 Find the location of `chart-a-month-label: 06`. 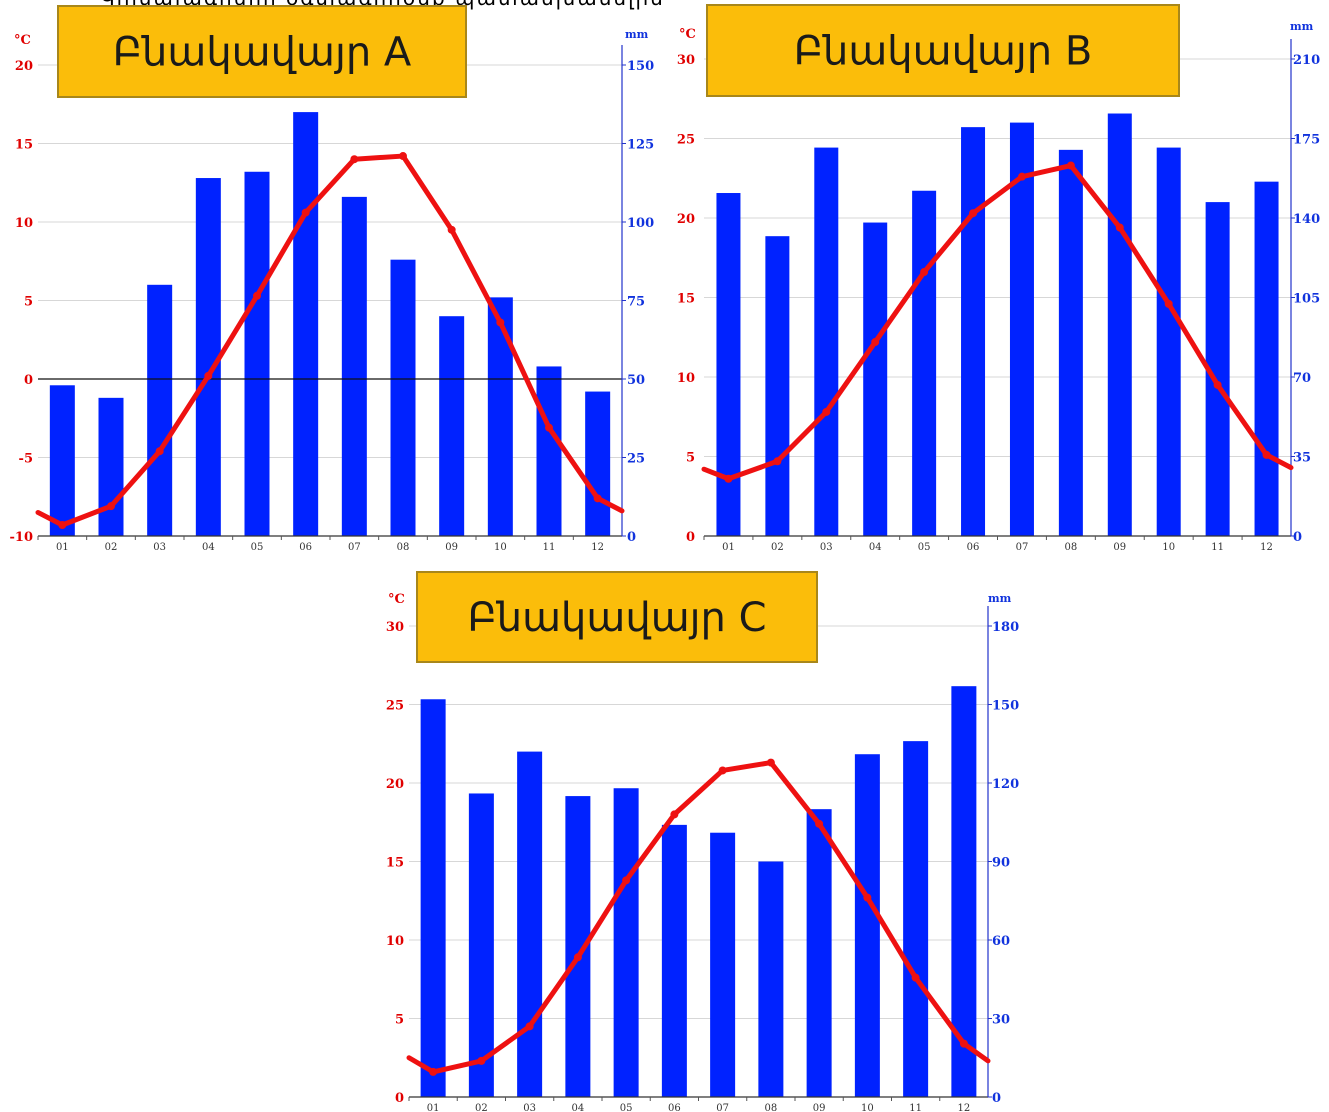

chart-a-month-label: 06 is located at coordinates (305, 547).